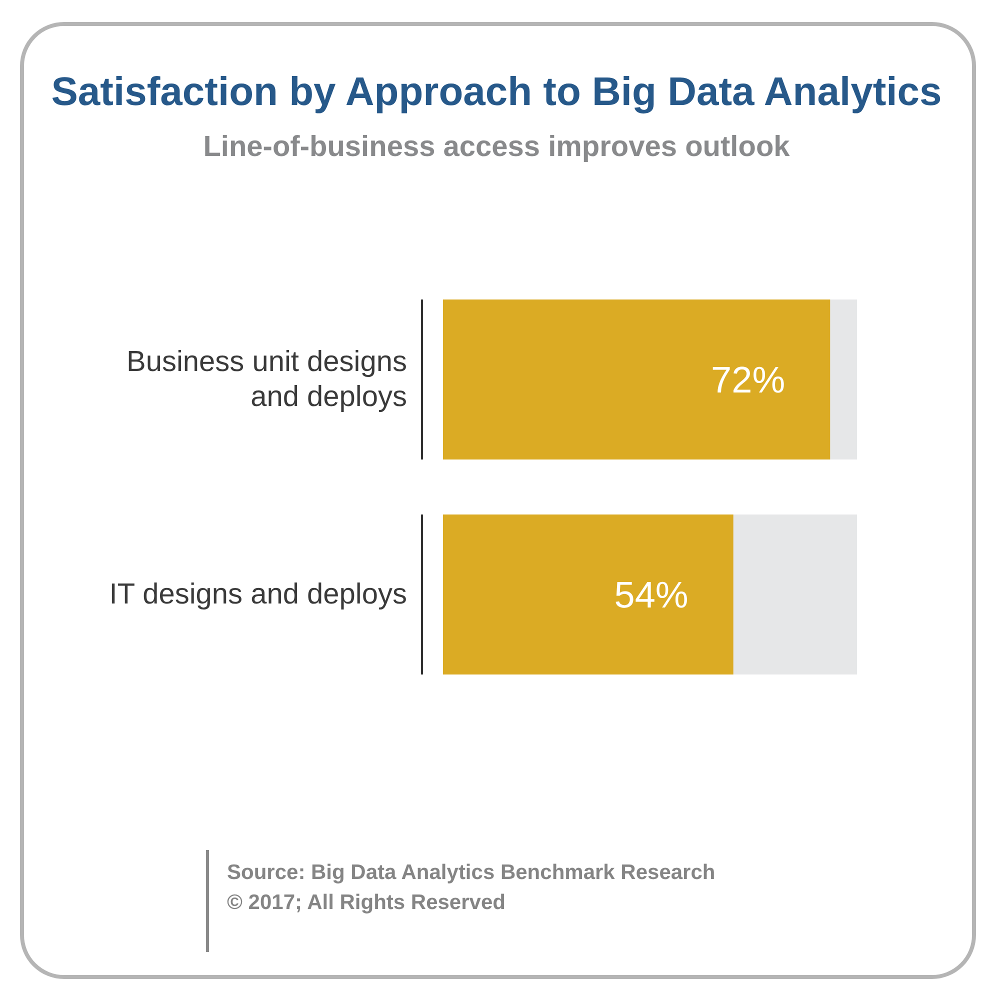 This screenshot has height=998, width=993. I want to click on chart-subtitle: Line-of-business access improves outlook, so click(496, 147).